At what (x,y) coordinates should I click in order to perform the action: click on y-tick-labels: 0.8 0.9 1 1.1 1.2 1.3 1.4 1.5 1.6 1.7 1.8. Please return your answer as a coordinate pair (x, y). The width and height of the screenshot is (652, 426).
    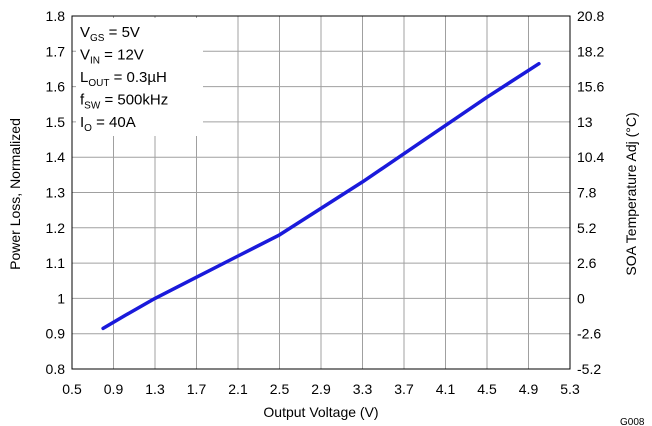
    Looking at the image, I should click on (56, 192).